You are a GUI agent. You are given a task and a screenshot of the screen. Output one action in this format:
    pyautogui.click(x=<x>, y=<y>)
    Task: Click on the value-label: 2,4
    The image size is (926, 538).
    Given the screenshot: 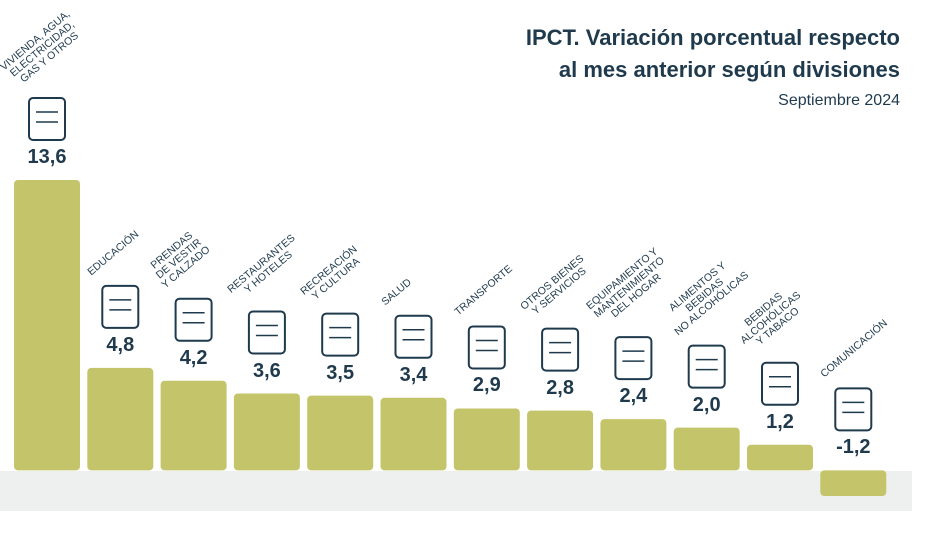 What is the action you would take?
    pyautogui.click(x=633, y=396)
    